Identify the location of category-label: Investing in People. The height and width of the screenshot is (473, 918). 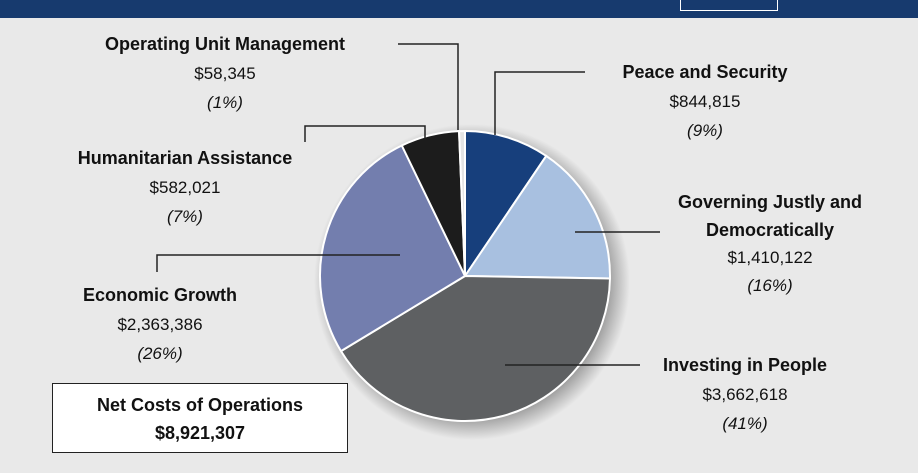
(745, 365).